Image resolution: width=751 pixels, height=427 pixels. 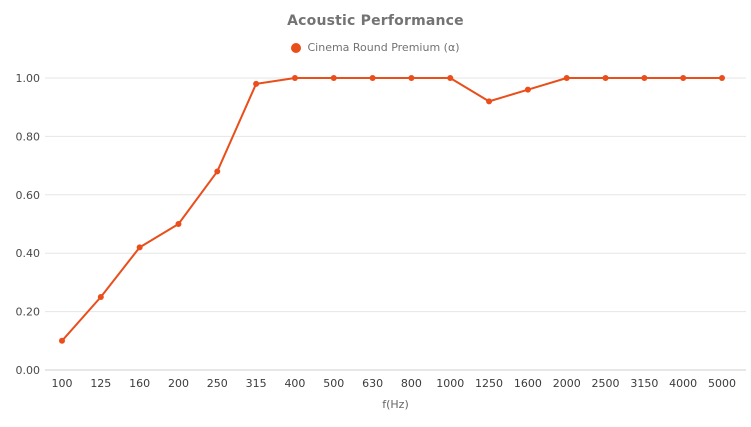 What do you see at coordinates (528, 383) in the screenshot?
I see `x-tick-label: 1600` at bounding box center [528, 383].